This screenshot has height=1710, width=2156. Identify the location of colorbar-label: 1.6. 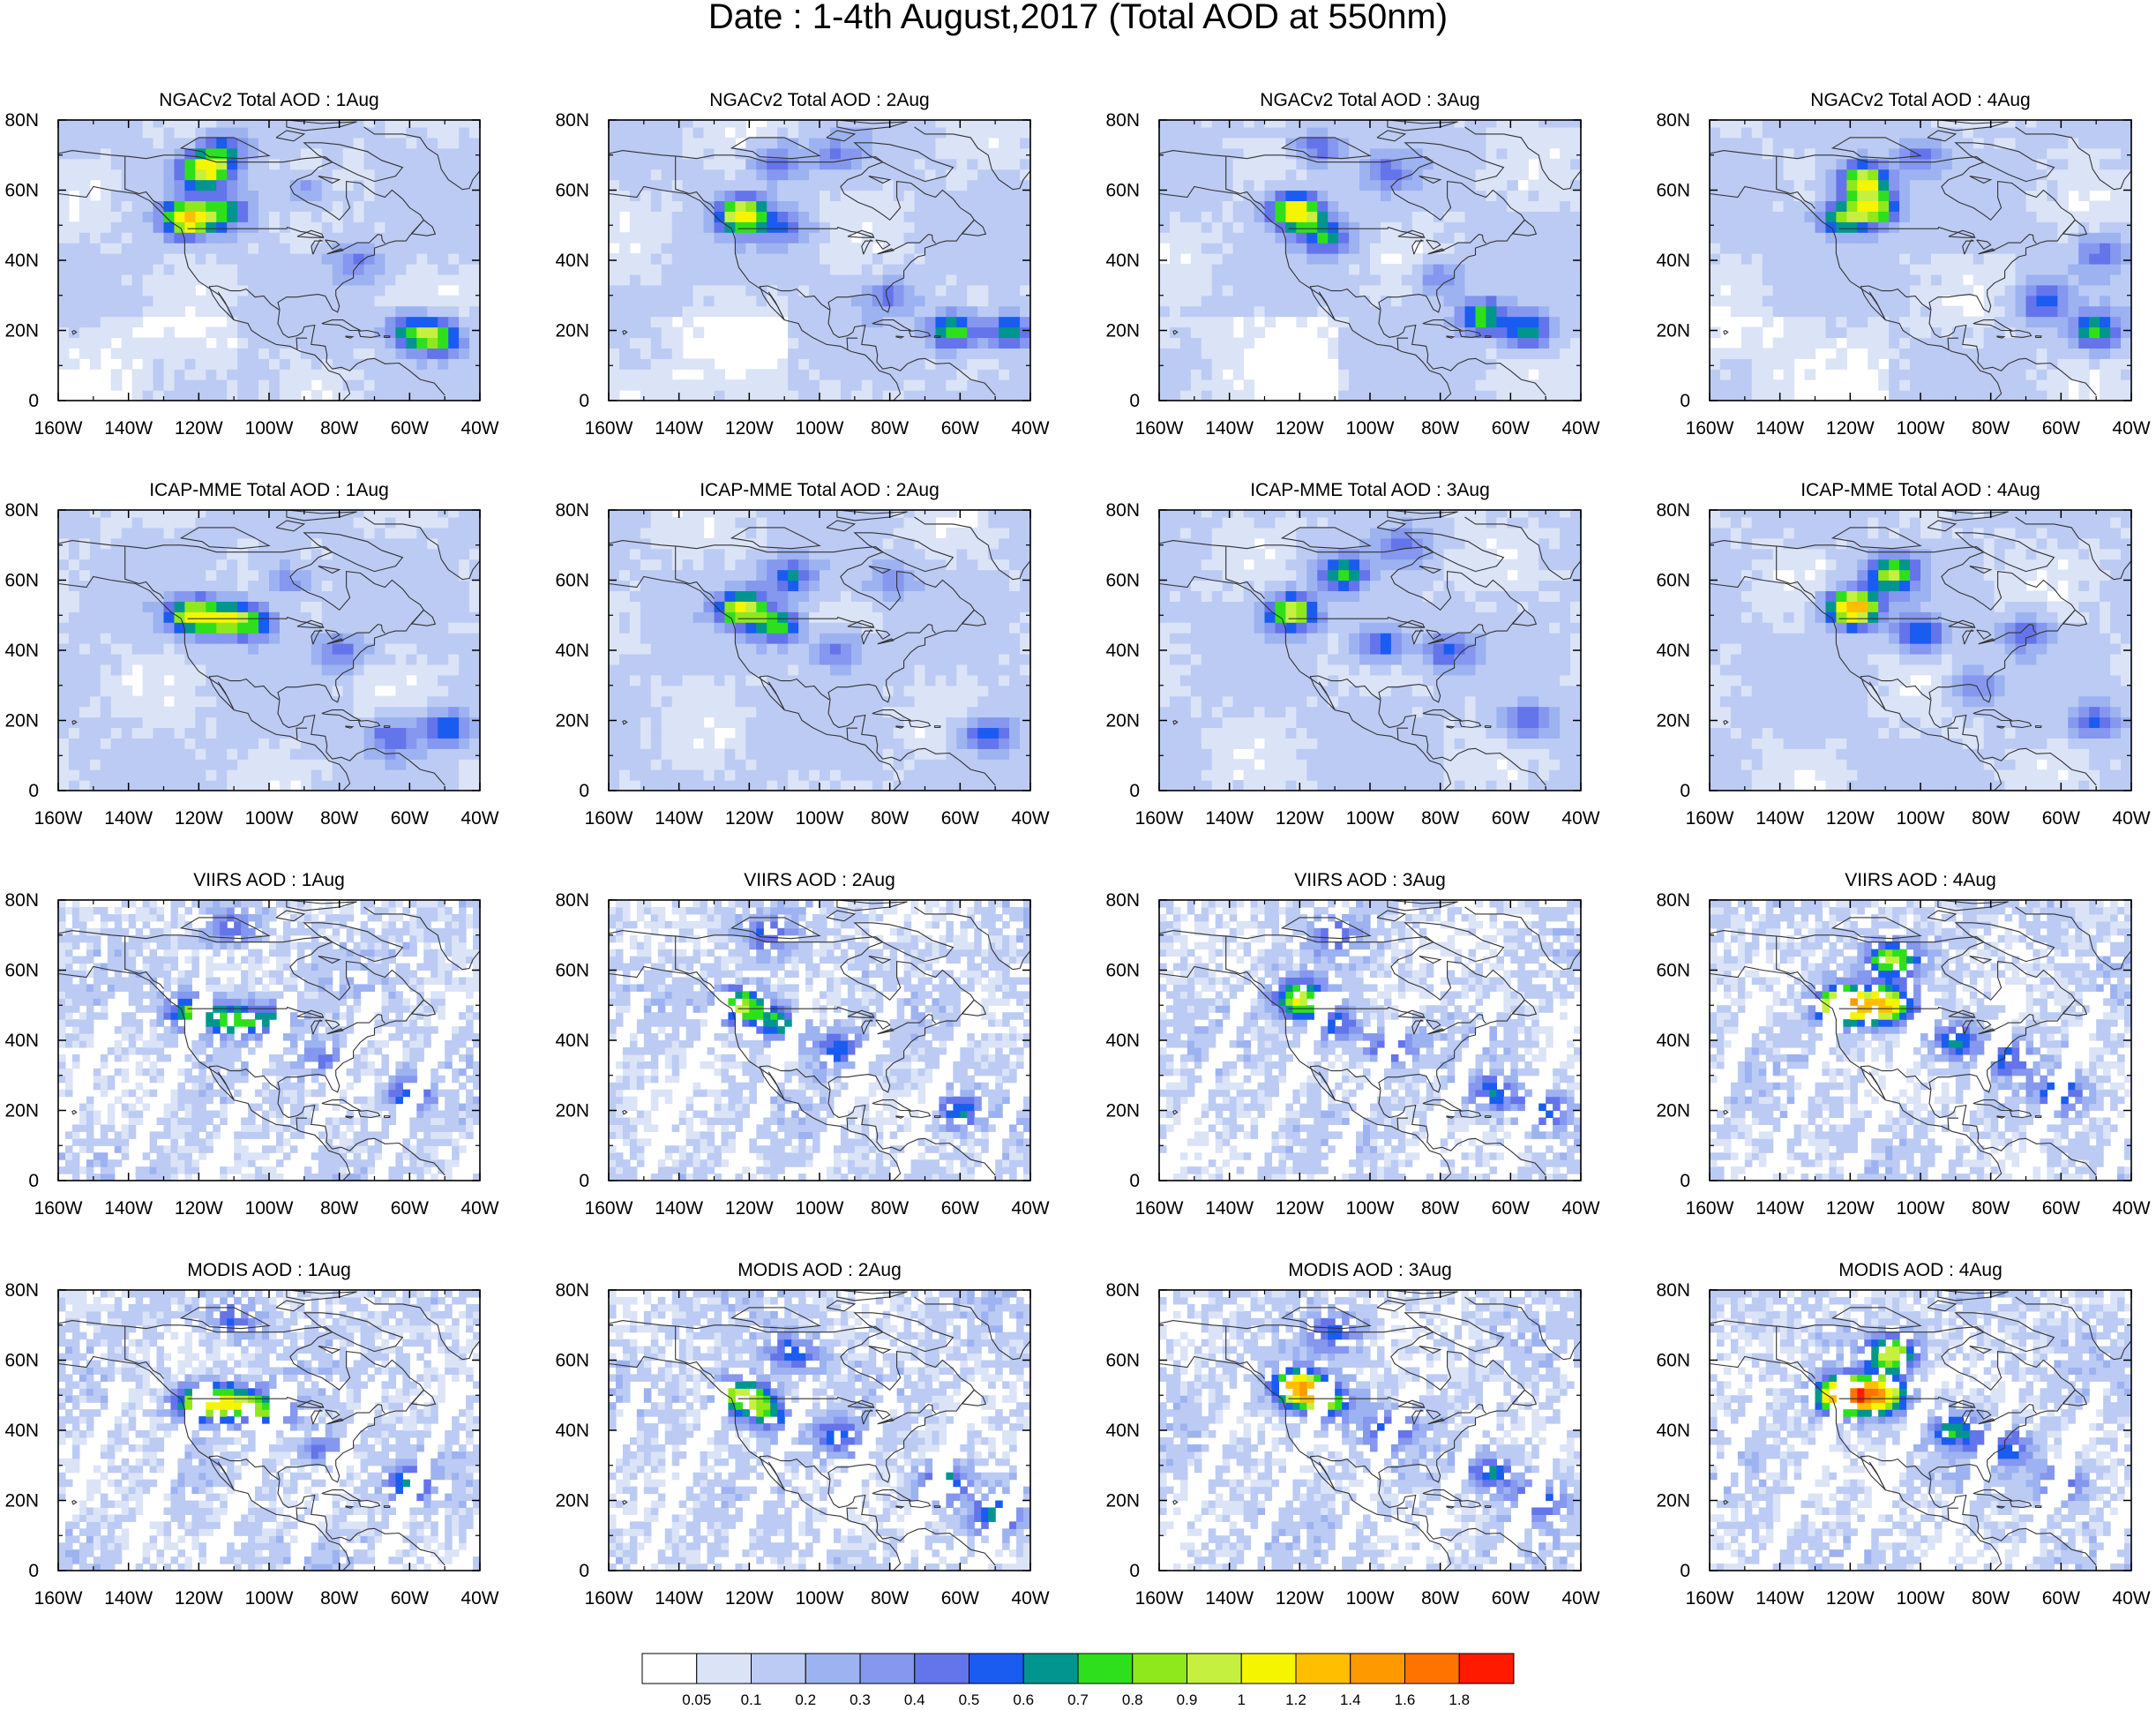
(1406, 1699).